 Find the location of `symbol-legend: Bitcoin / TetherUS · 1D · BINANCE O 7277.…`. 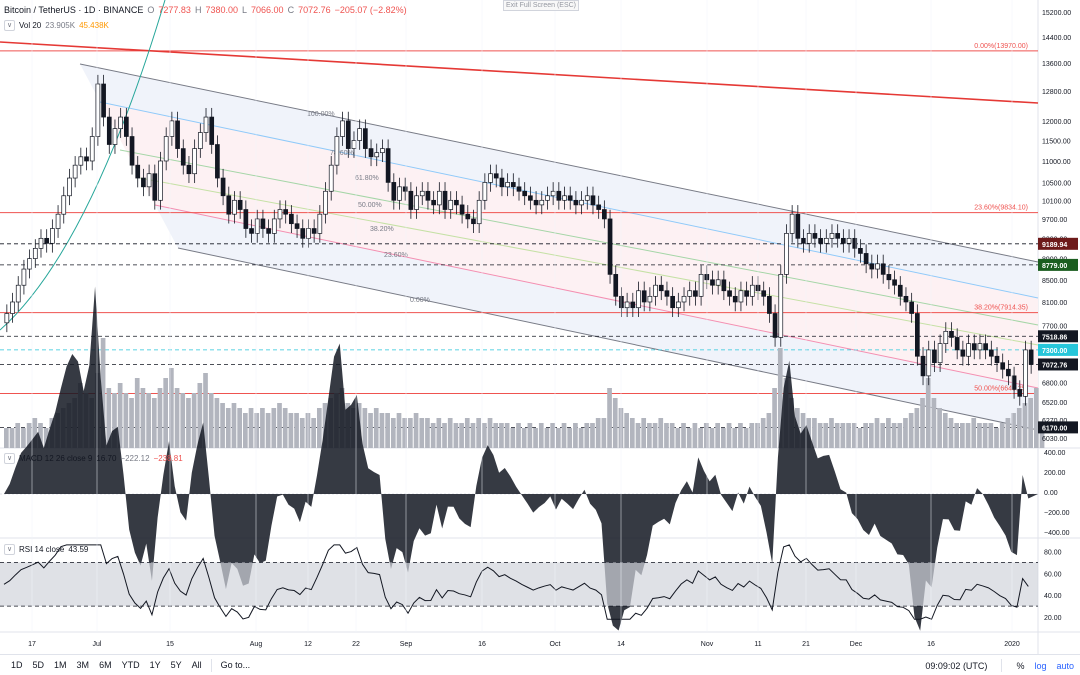

symbol-legend: Bitcoin / TetherUS · 1D · BINANCE O 7277.… is located at coordinates (205, 10).